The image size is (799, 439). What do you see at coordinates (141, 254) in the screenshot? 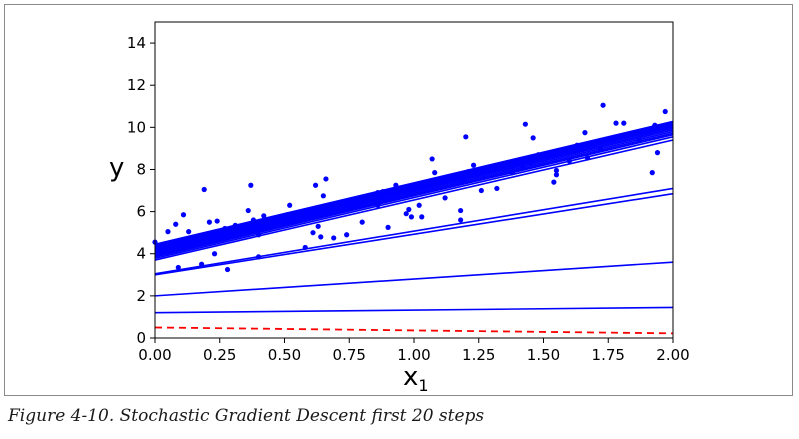
I see `y-tick-label: 4` at bounding box center [141, 254].